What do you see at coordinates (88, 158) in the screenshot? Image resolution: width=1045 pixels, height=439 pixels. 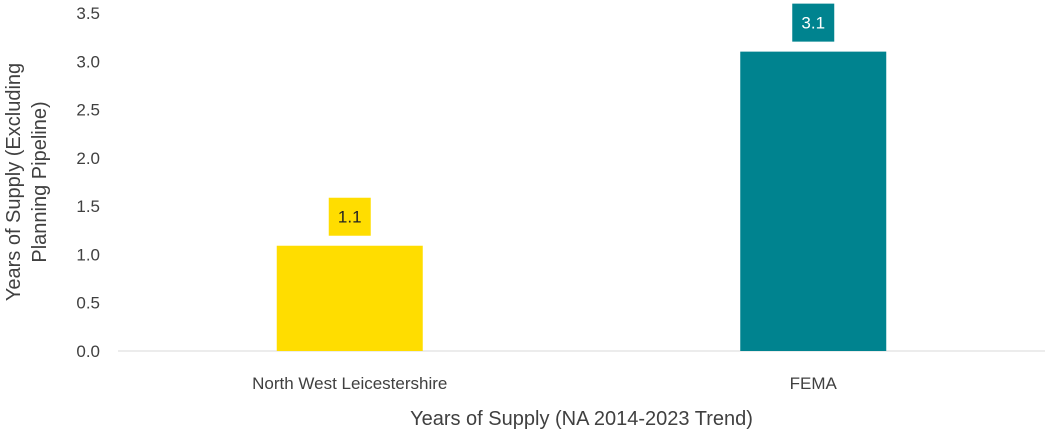 I see `y-tick-label: 2.0` at bounding box center [88, 158].